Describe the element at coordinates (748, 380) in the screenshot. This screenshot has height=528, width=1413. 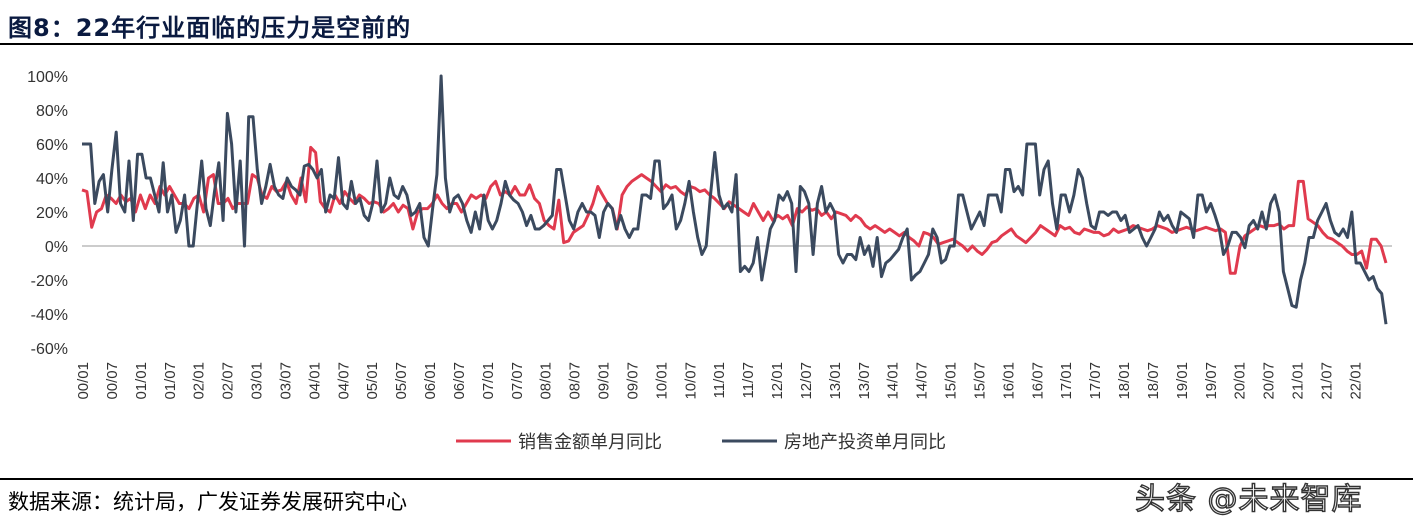
I see `x-tick-label: 11/07` at that location.